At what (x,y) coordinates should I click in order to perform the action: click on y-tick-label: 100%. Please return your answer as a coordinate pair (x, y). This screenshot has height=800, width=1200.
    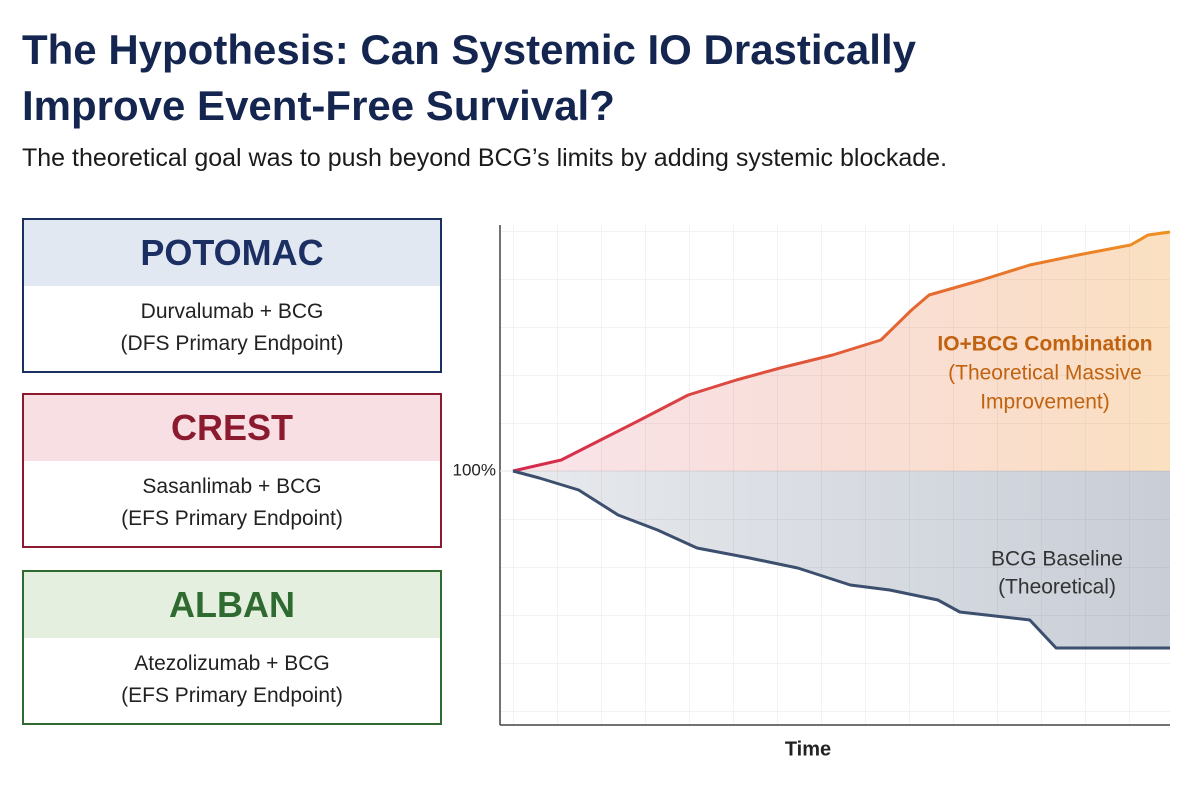
    Looking at the image, I should click on (474, 469).